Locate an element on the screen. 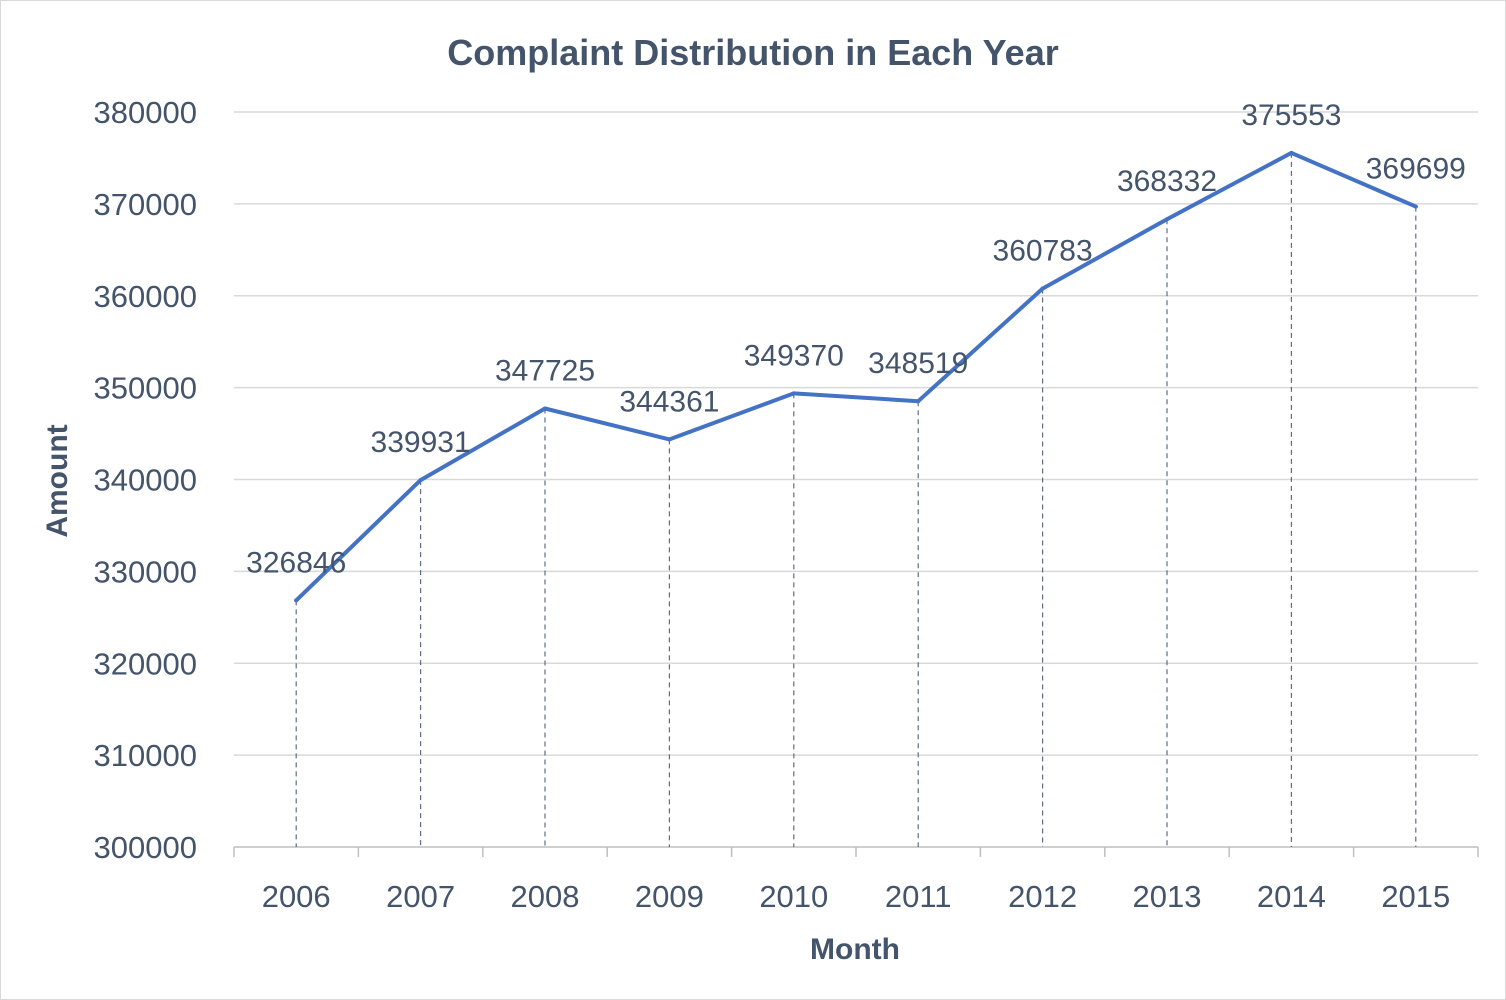 This screenshot has height=1000, width=1506. x-tick-label: 2014 is located at coordinates (1291, 896).